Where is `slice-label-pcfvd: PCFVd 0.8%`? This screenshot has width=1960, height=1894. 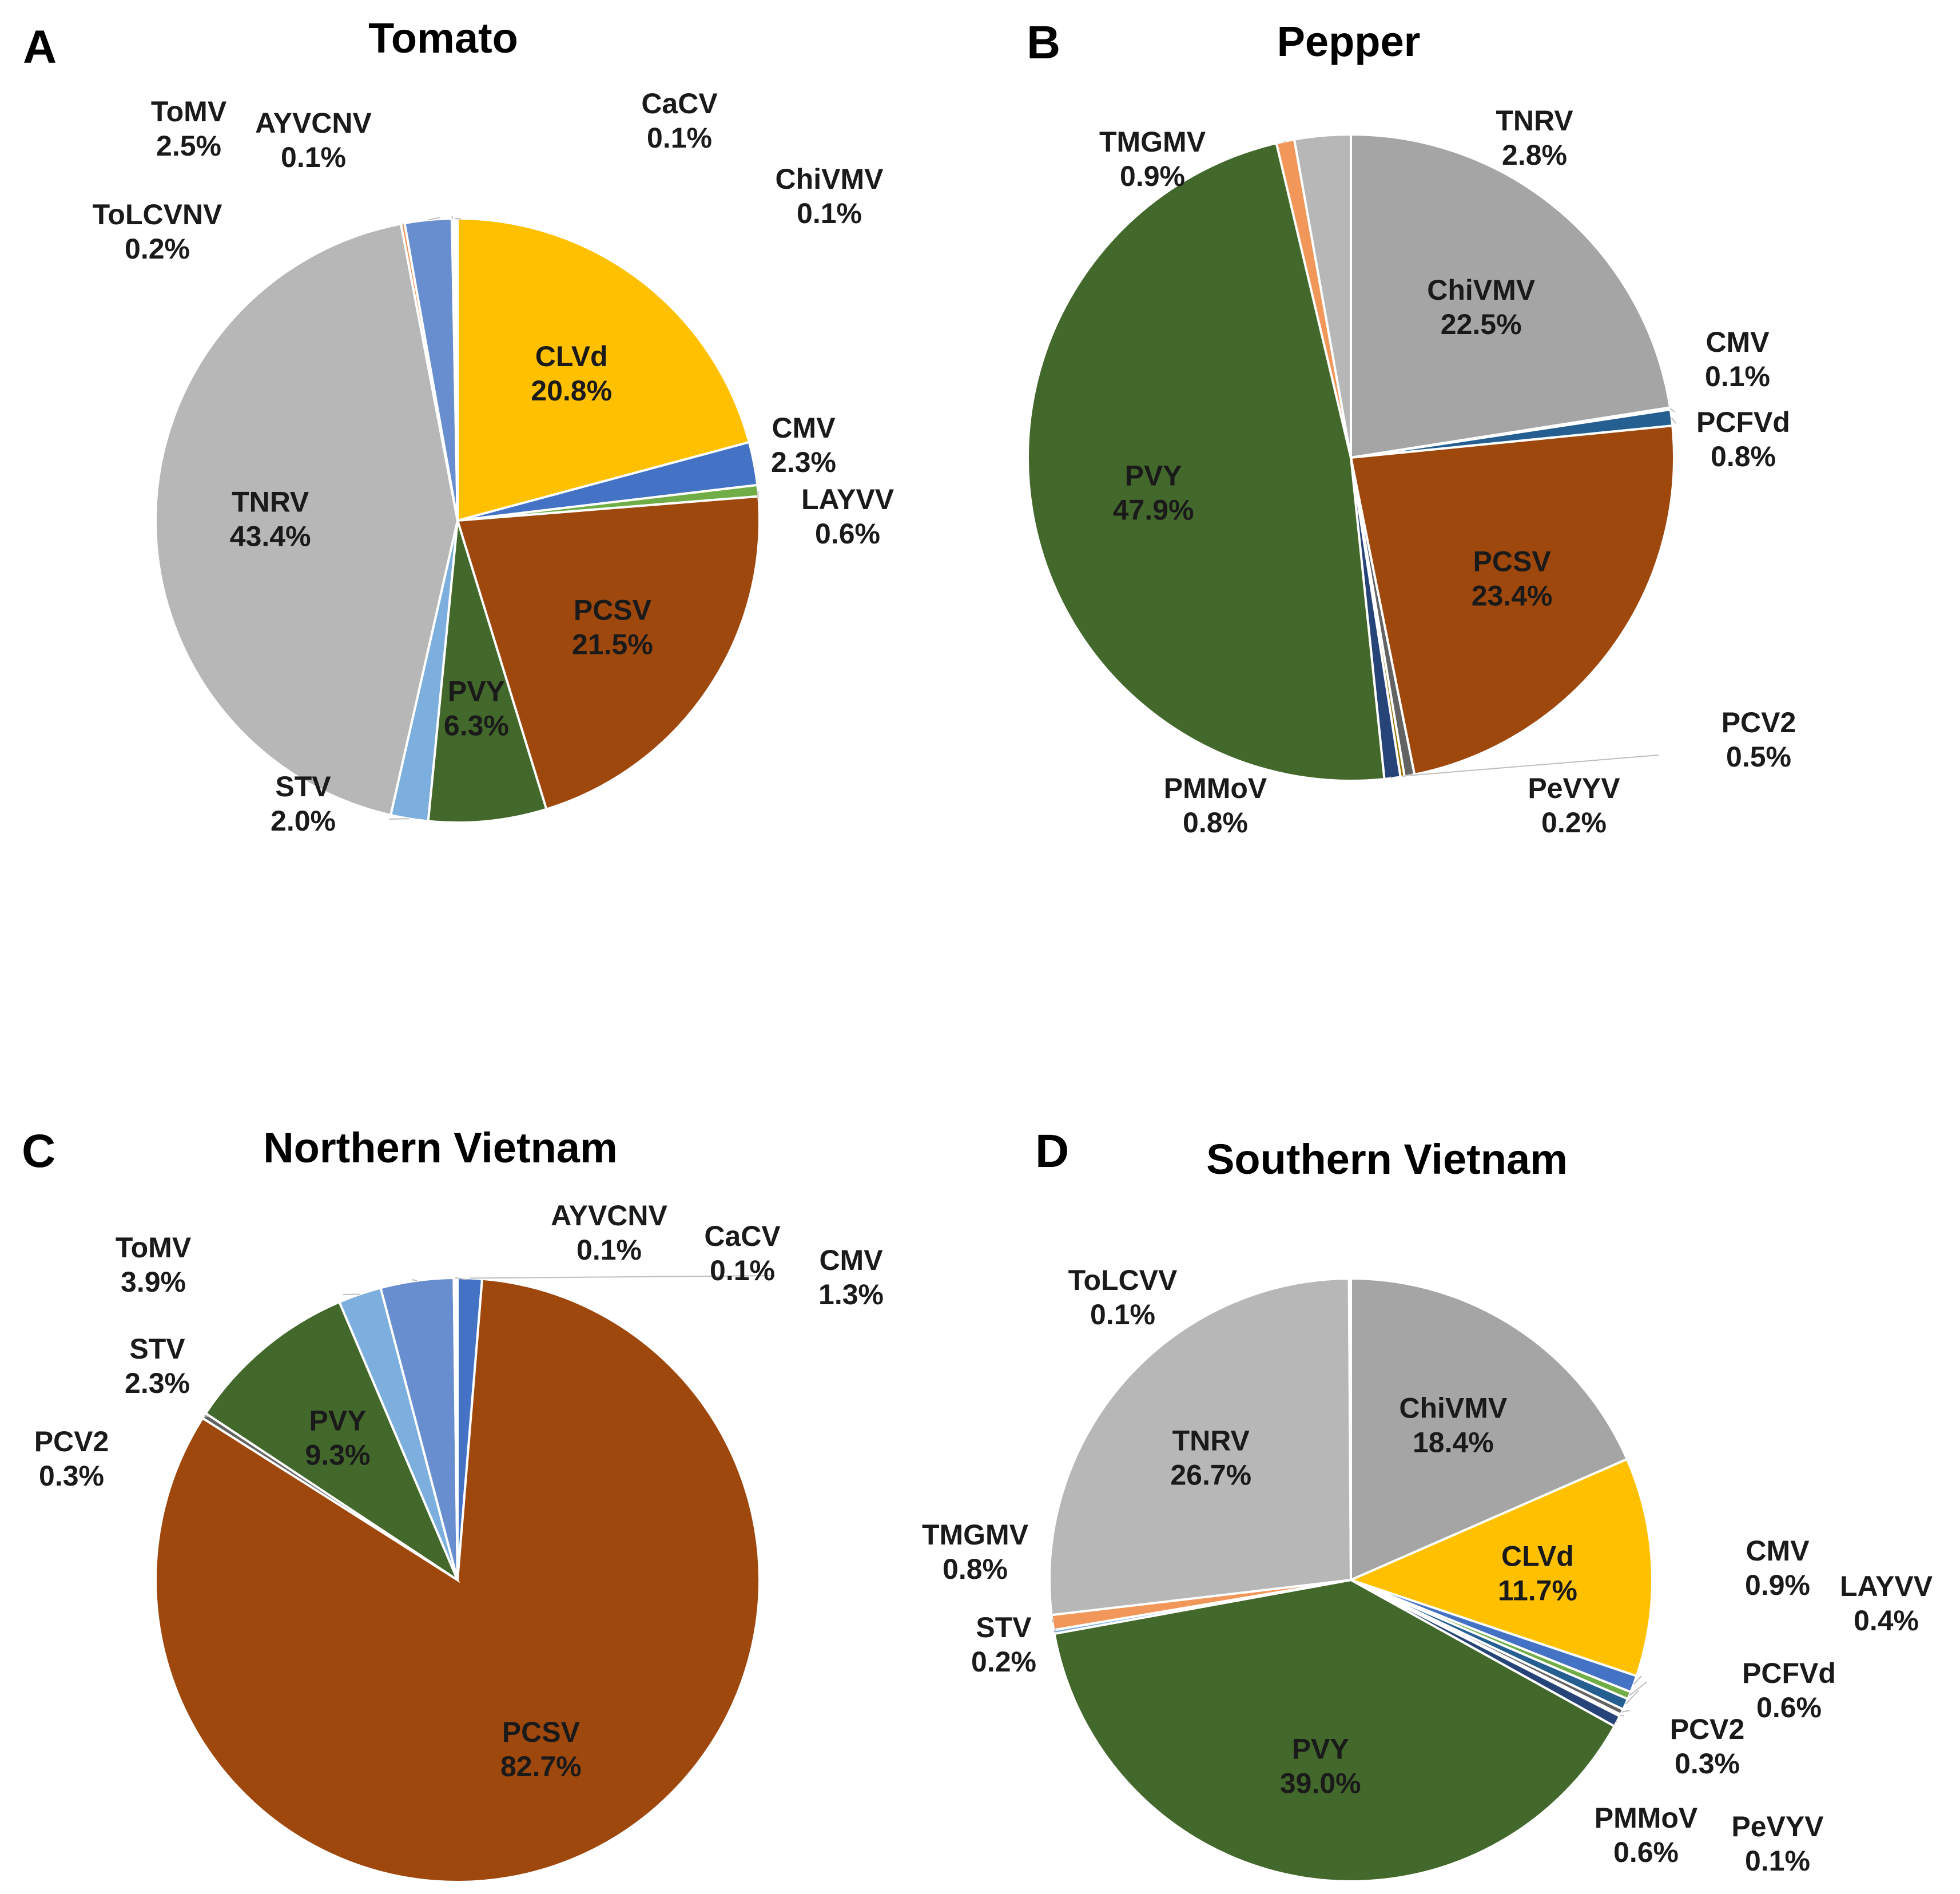
slice-label-pcfvd: PCFVd 0.8% is located at coordinates (1743, 439).